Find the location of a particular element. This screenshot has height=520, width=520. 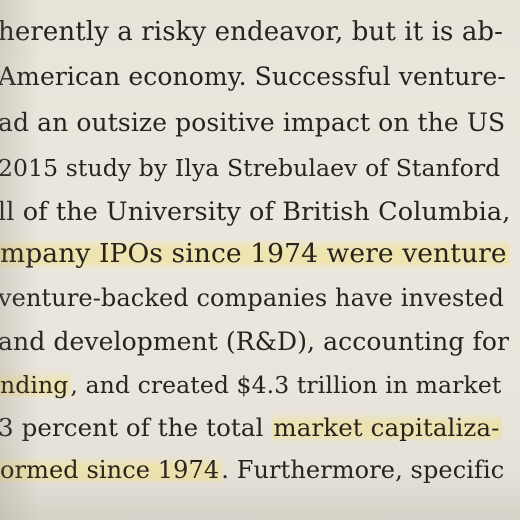

highlighted-text: nding is located at coordinates (35, 385).